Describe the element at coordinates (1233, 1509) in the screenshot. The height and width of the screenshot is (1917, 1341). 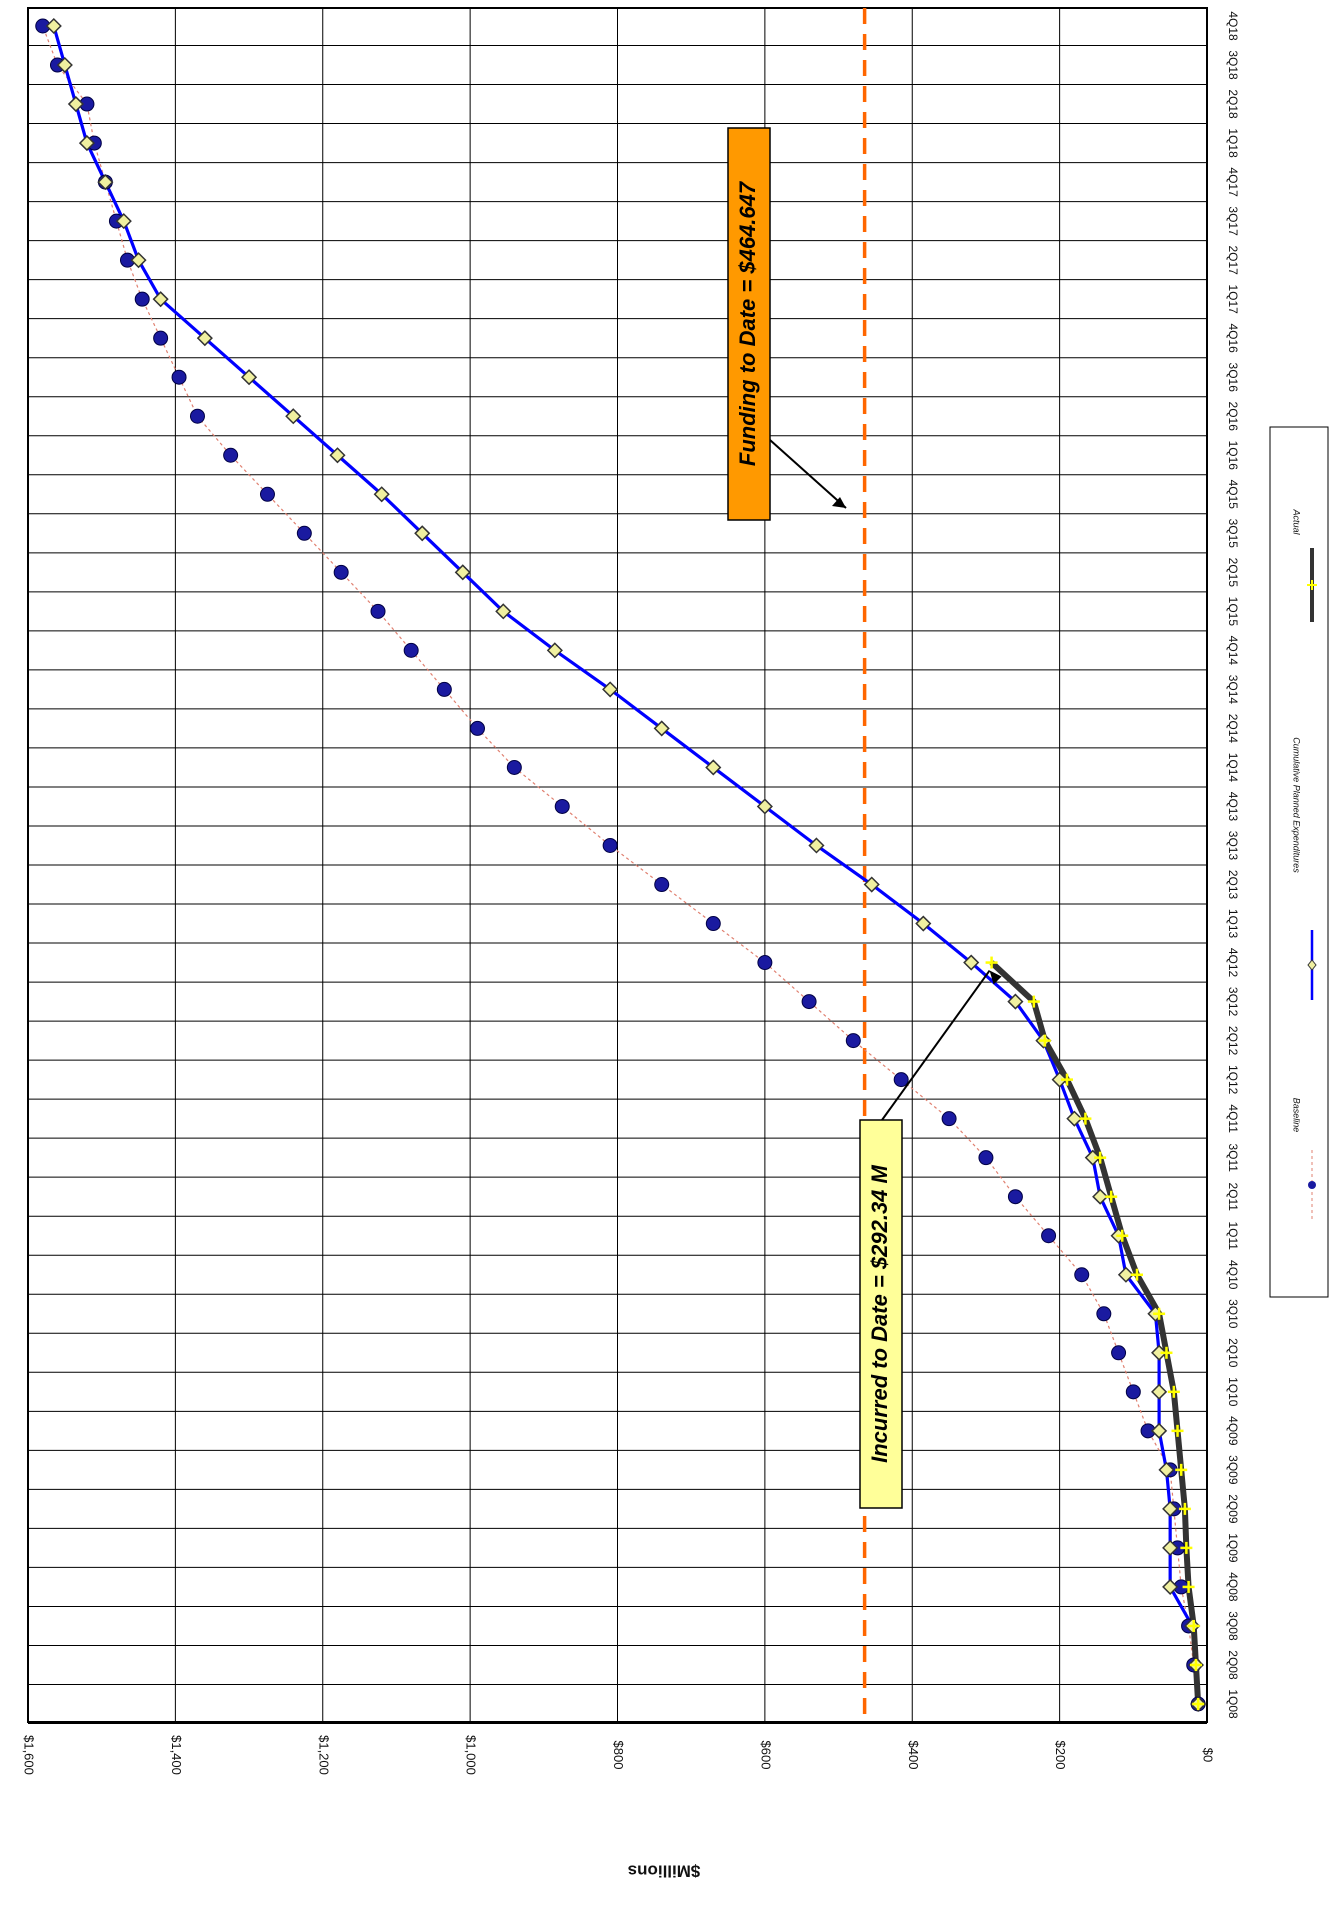
I see `quarter-tick-label: 2Q09` at that location.